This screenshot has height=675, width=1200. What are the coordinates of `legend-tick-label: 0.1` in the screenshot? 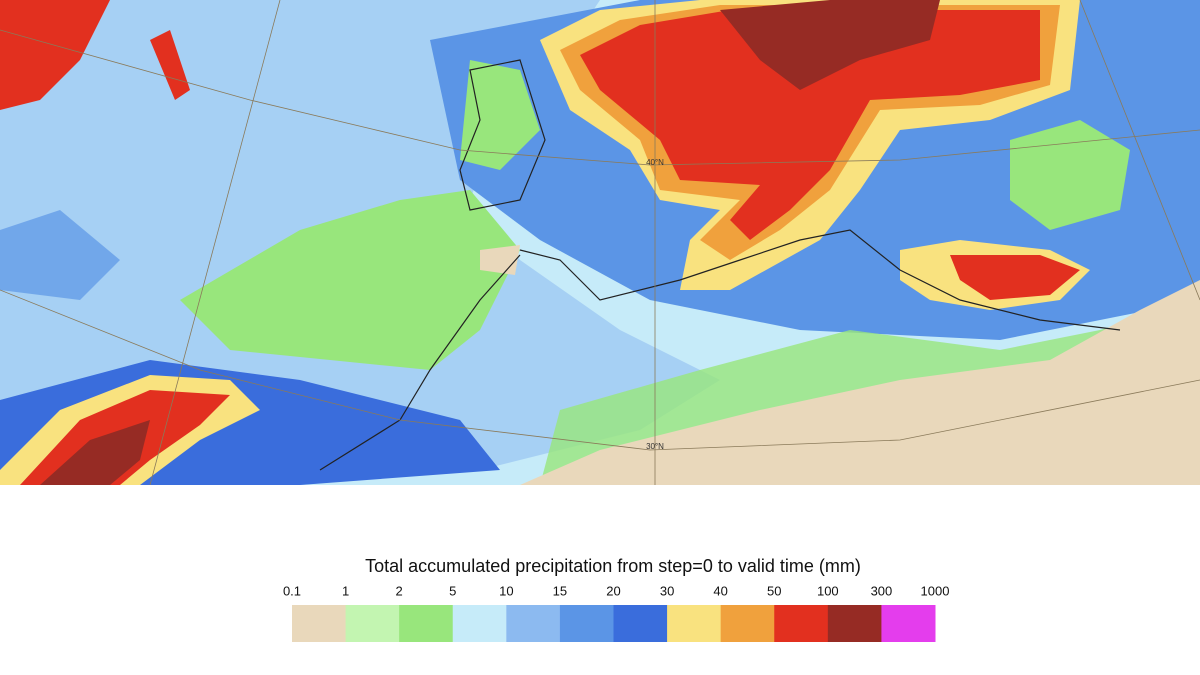 It's located at (292, 590).